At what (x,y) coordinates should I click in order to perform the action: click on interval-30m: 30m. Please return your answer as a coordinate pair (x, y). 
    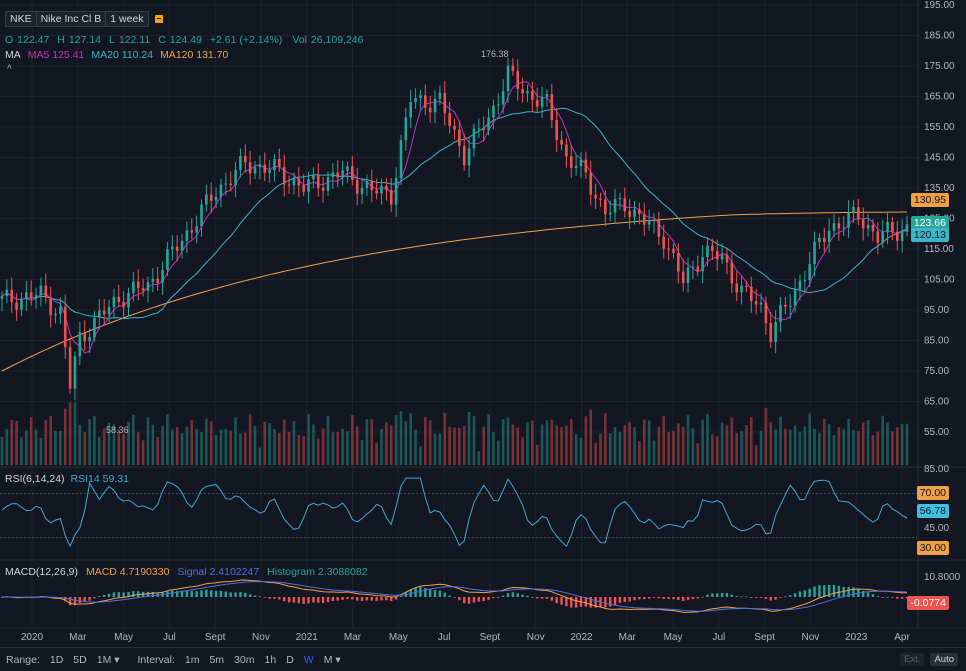
    Looking at the image, I should click on (244, 659).